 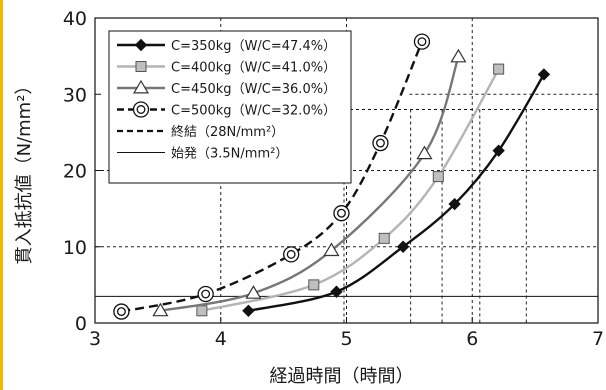 I want to click on legend-entry: C=350kg（W/C=47.4%）, so click(x=226, y=46).